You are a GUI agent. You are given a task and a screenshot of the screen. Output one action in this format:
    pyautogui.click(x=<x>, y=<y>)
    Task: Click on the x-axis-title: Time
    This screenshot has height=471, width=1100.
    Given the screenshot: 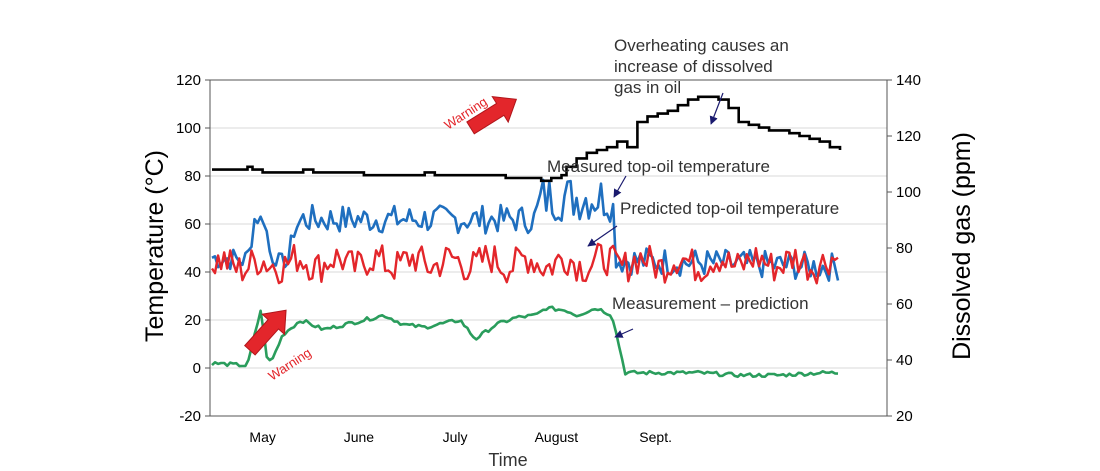 What is the action you would take?
    pyautogui.click(x=507, y=460)
    